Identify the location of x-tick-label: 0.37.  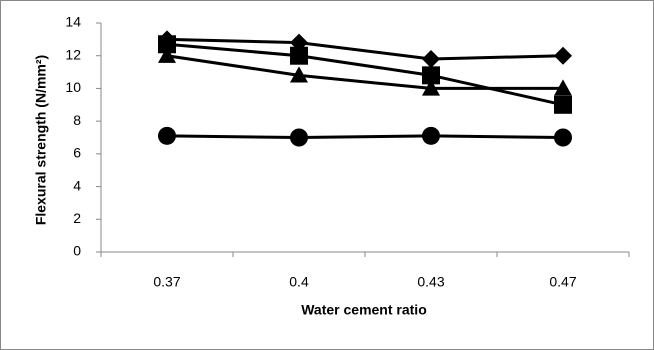
(166, 282).